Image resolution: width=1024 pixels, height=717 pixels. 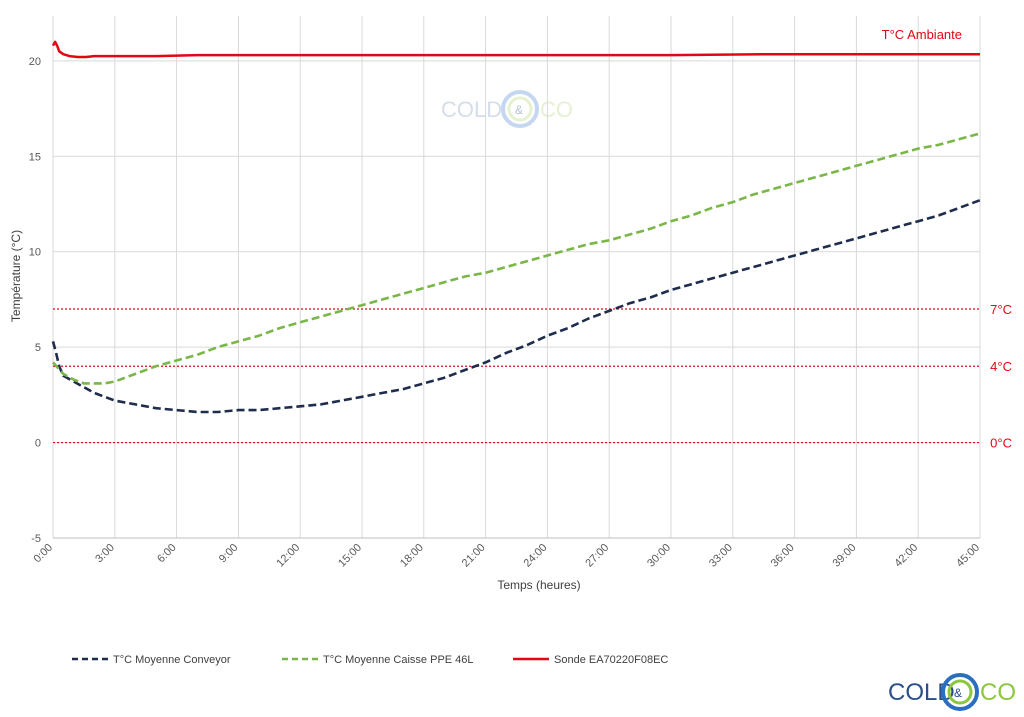 I want to click on x-tick-label-3: 9:00, so click(x=229, y=554).